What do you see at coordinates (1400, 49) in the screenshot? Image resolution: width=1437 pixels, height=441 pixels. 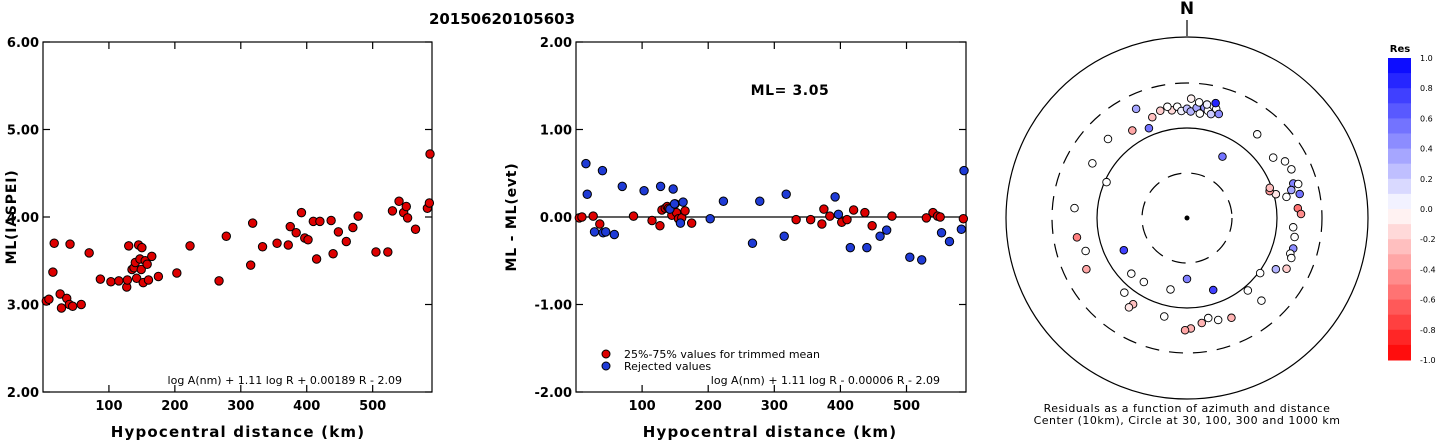 I see `colorbar-title: Res` at bounding box center [1400, 49].